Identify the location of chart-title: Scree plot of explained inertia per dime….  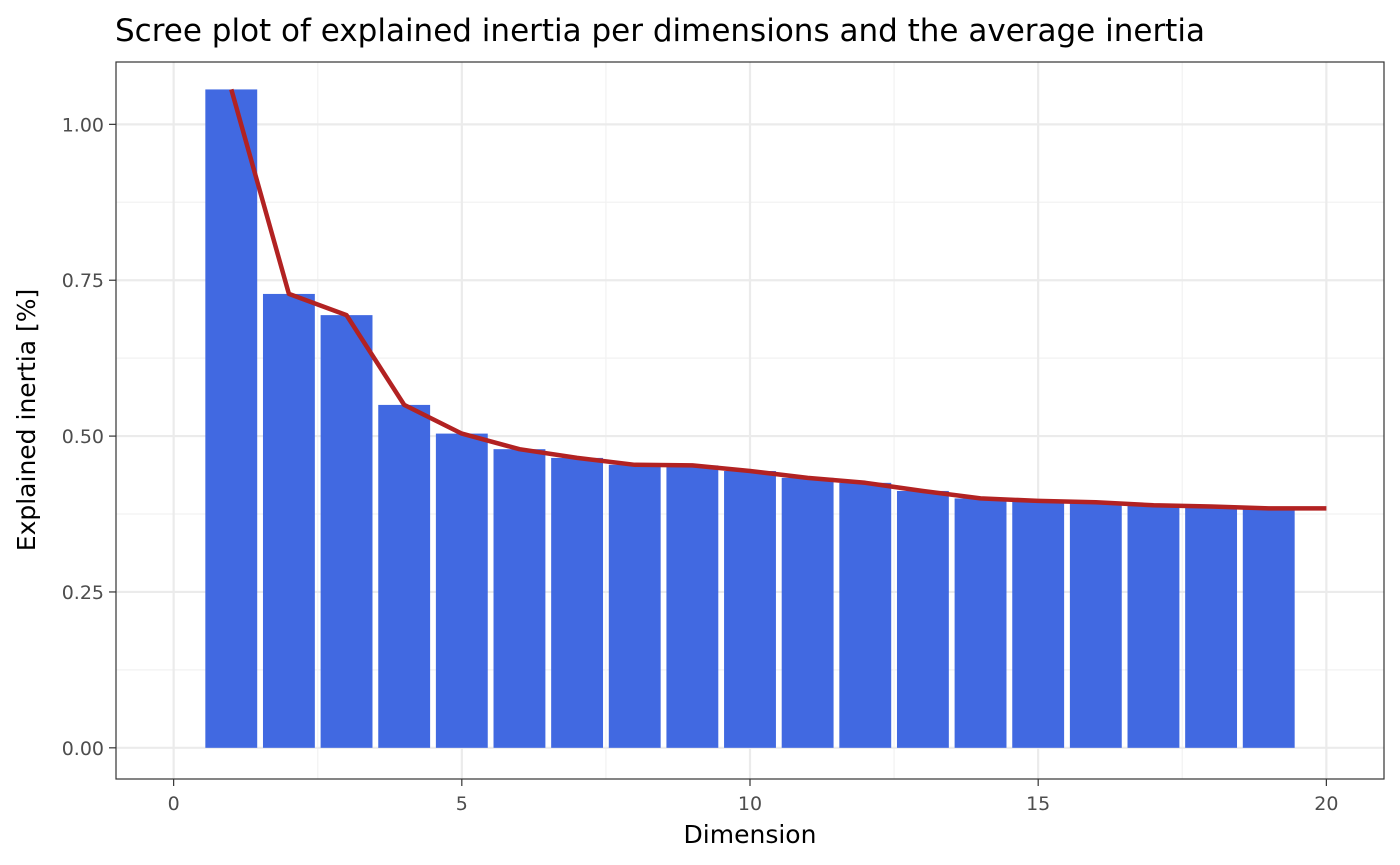
(660, 31).